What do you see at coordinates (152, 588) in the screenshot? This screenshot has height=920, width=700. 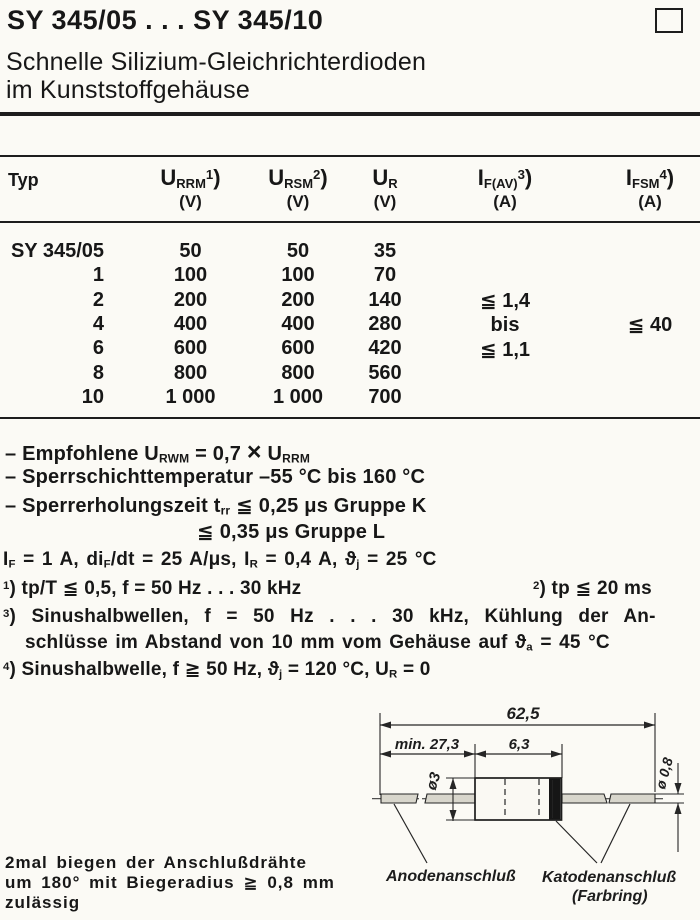 I see `footnote-1: 1) tp/T ≦ 0,5, f = 50 Hz . . . 30 kHz` at bounding box center [152, 588].